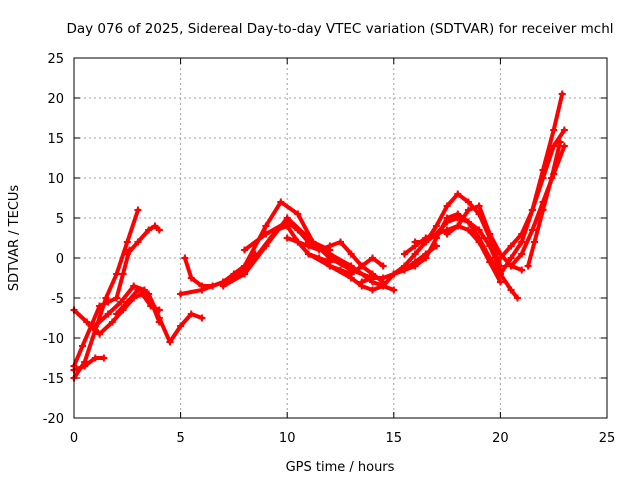  I want to click on y-tick-label: 0, so click(60, 259).